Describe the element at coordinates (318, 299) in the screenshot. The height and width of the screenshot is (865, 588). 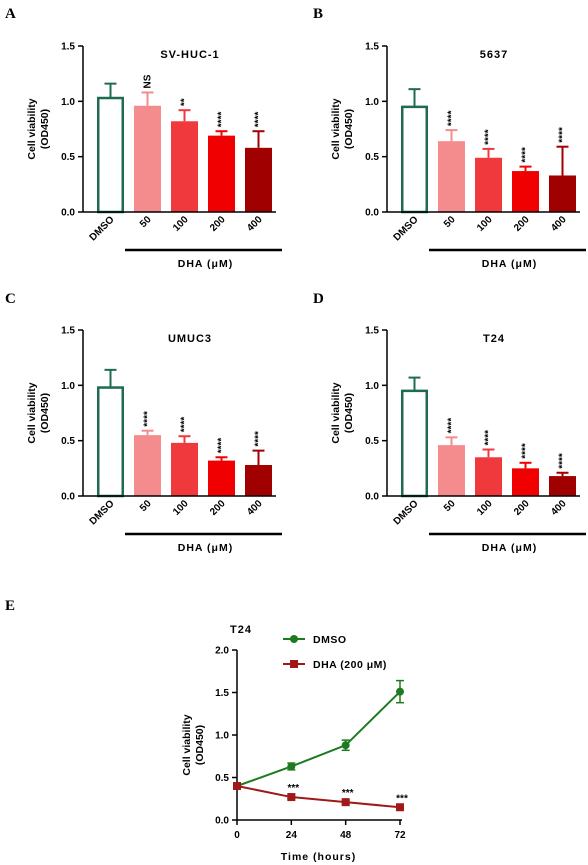
I see `panel-letter: D` at that location.